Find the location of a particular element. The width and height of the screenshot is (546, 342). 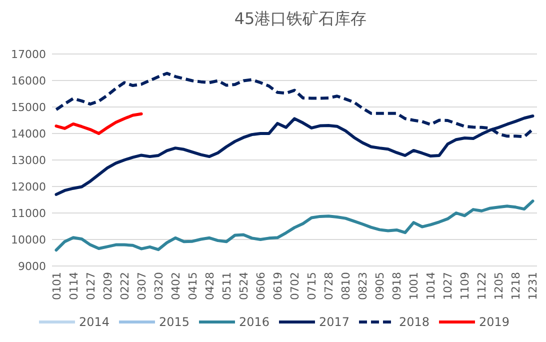

x-tick-label: 0702 is located at coordinates (295, 286).